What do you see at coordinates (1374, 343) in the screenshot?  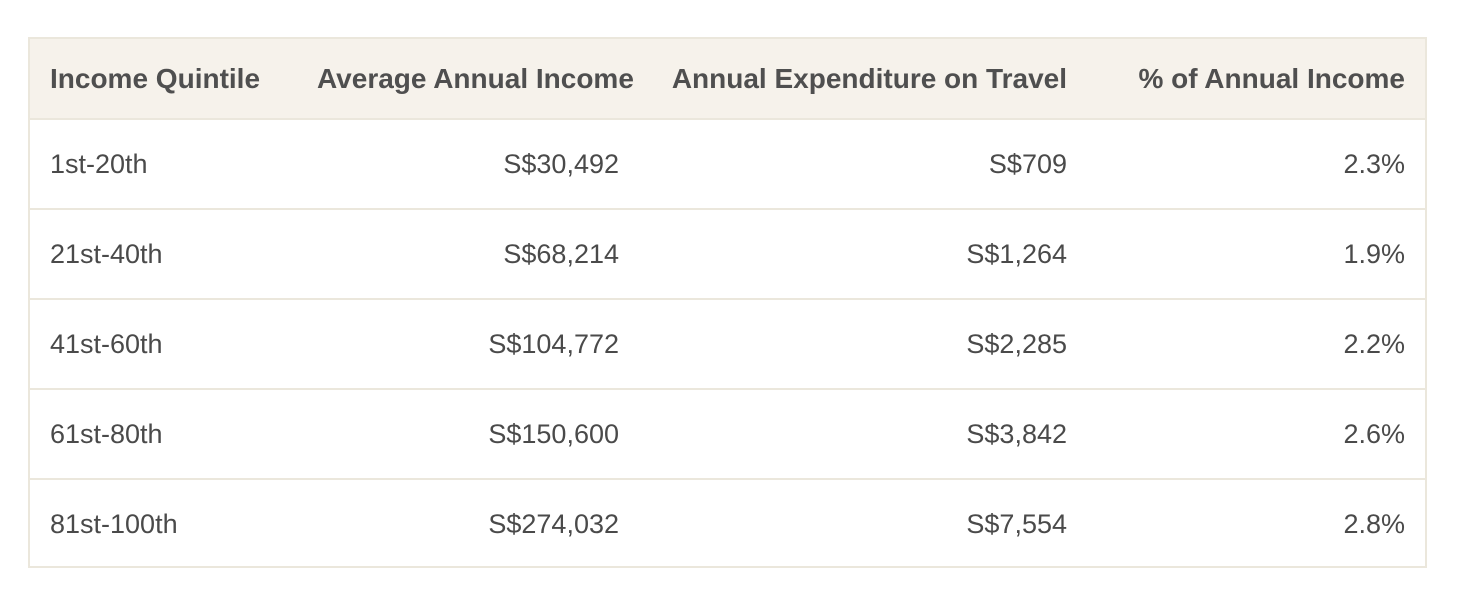 I see `cell-percent-of-annual-income: 2.2%` at bounding box center [1374, 343].